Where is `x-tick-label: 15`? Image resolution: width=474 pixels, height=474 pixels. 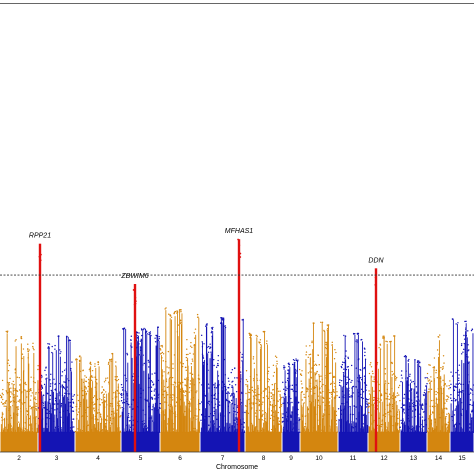 x-tick-label: 15 is located at coordinates (462, 458).